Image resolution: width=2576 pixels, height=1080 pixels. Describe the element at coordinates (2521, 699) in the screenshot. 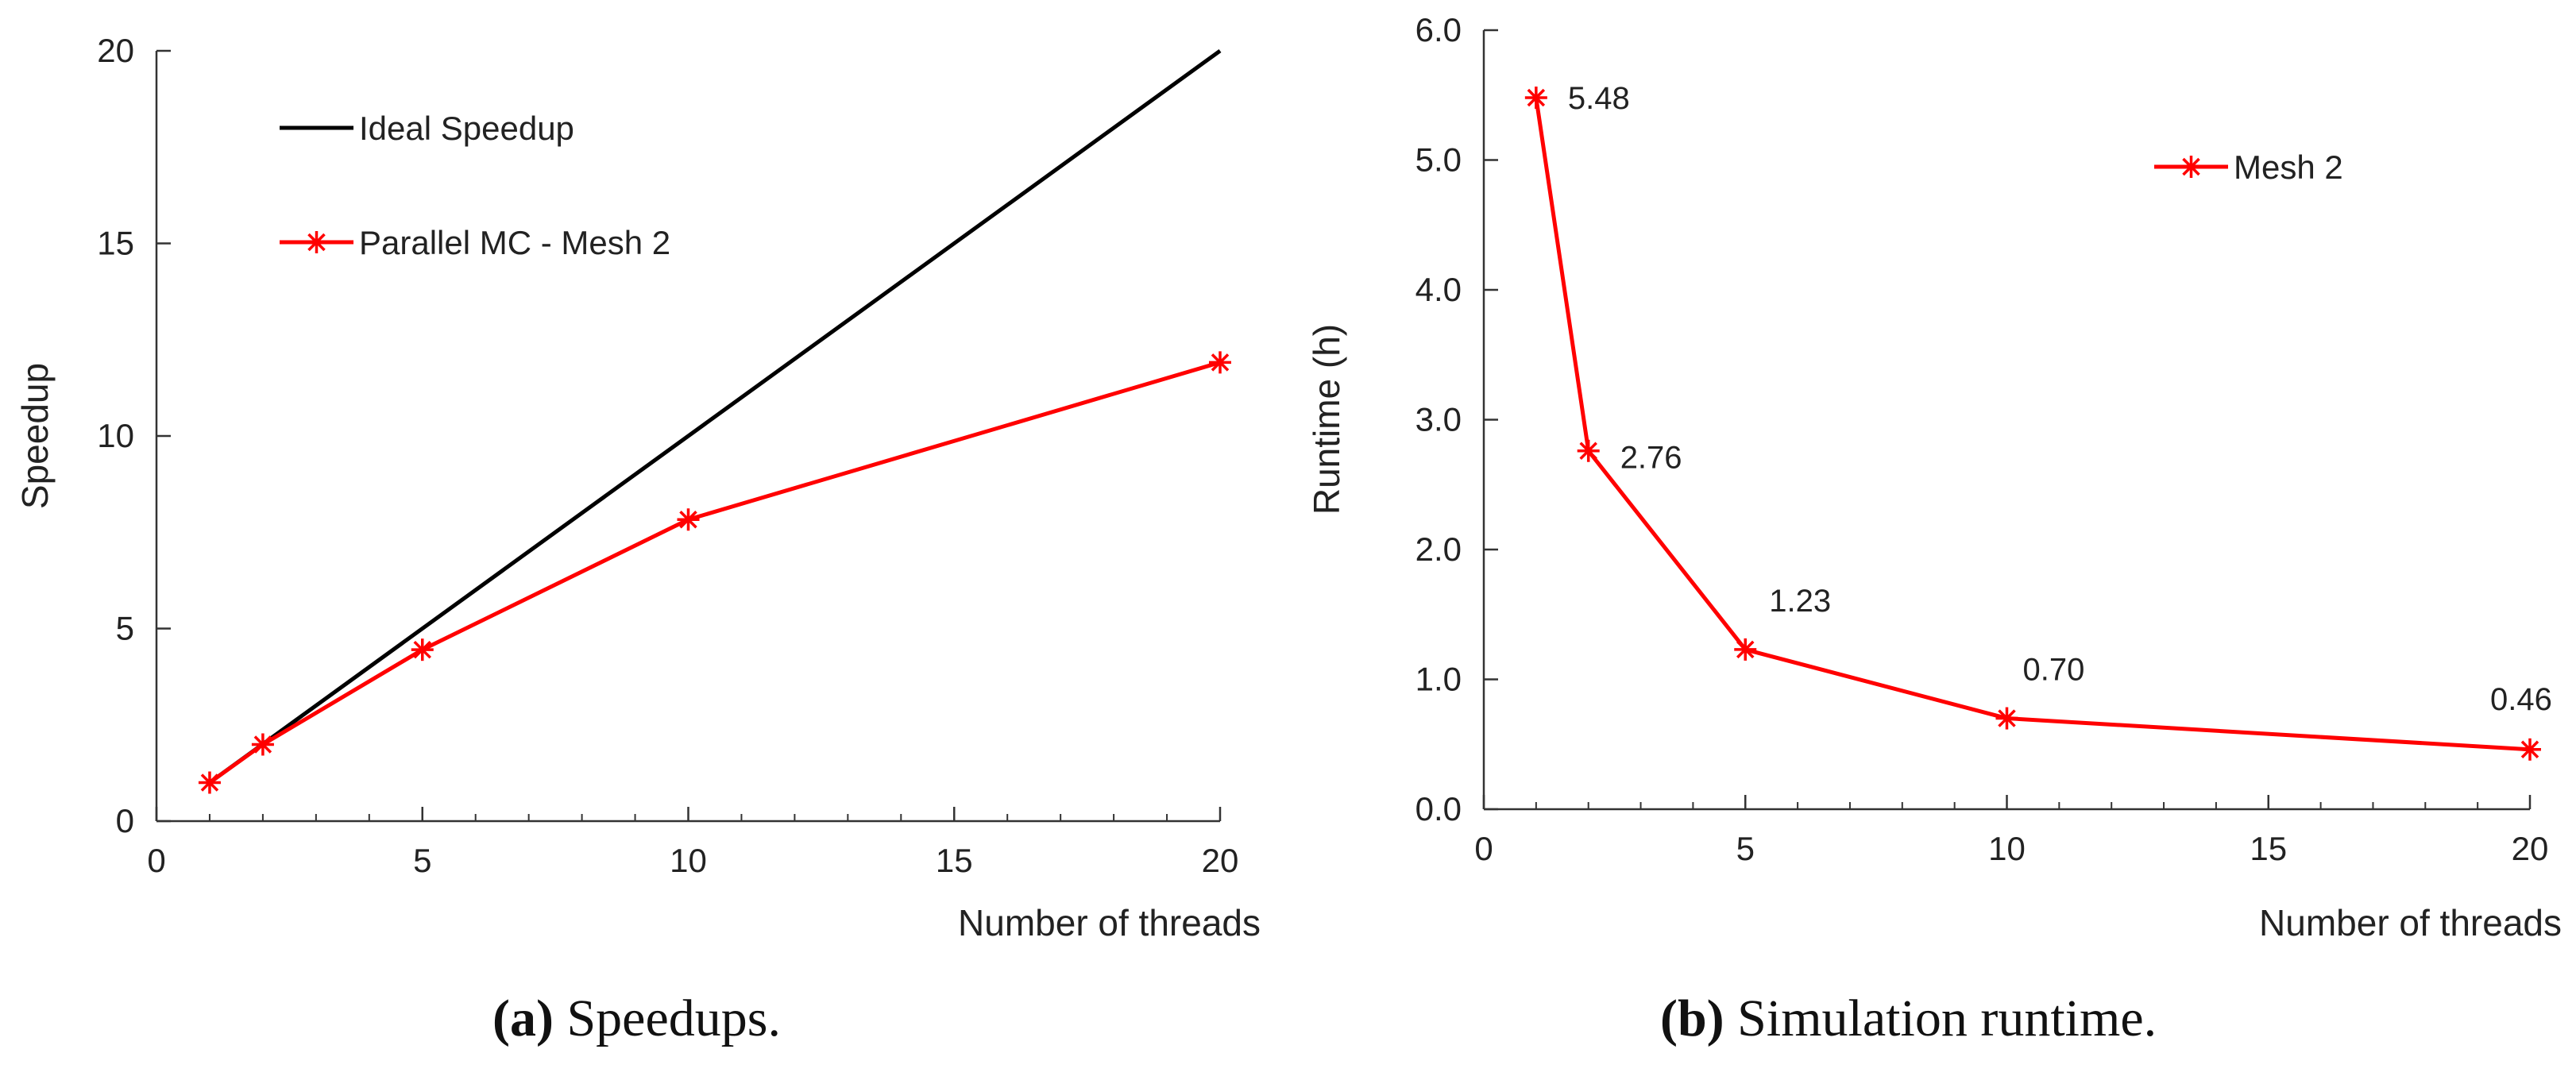

I see `chart-b-data-label-4: 0.46` at that location.